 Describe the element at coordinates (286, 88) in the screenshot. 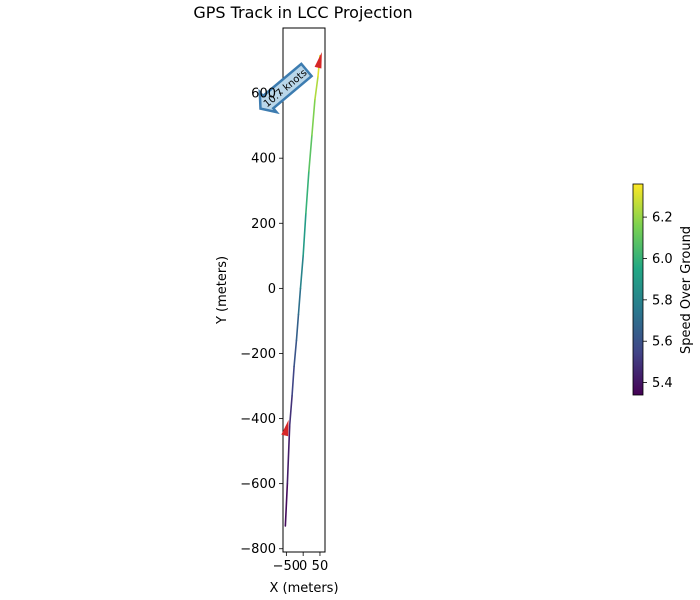

I see `annotation-arrow-box` at that location.